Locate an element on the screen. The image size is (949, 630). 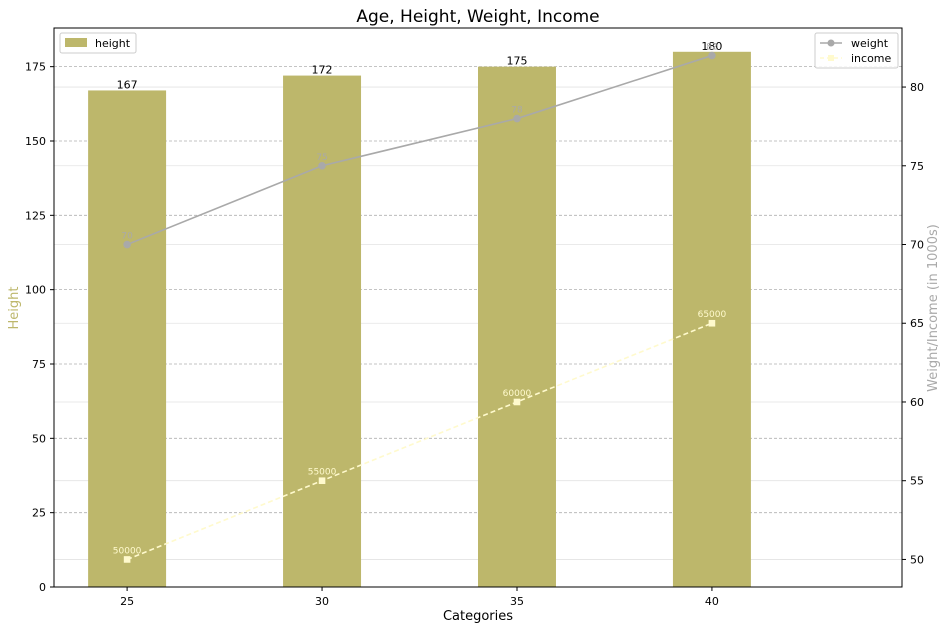
legend-weight-label: weight is located at coordinates (870, 43).